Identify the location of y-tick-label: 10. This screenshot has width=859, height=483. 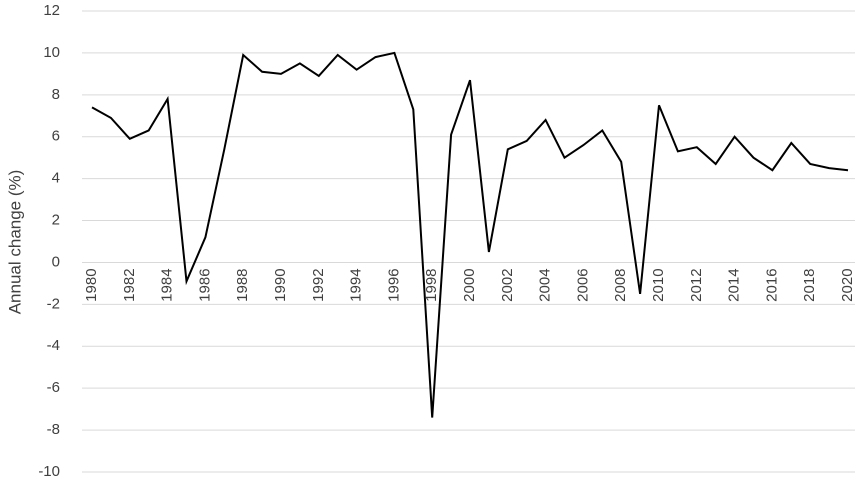
(51, 52).